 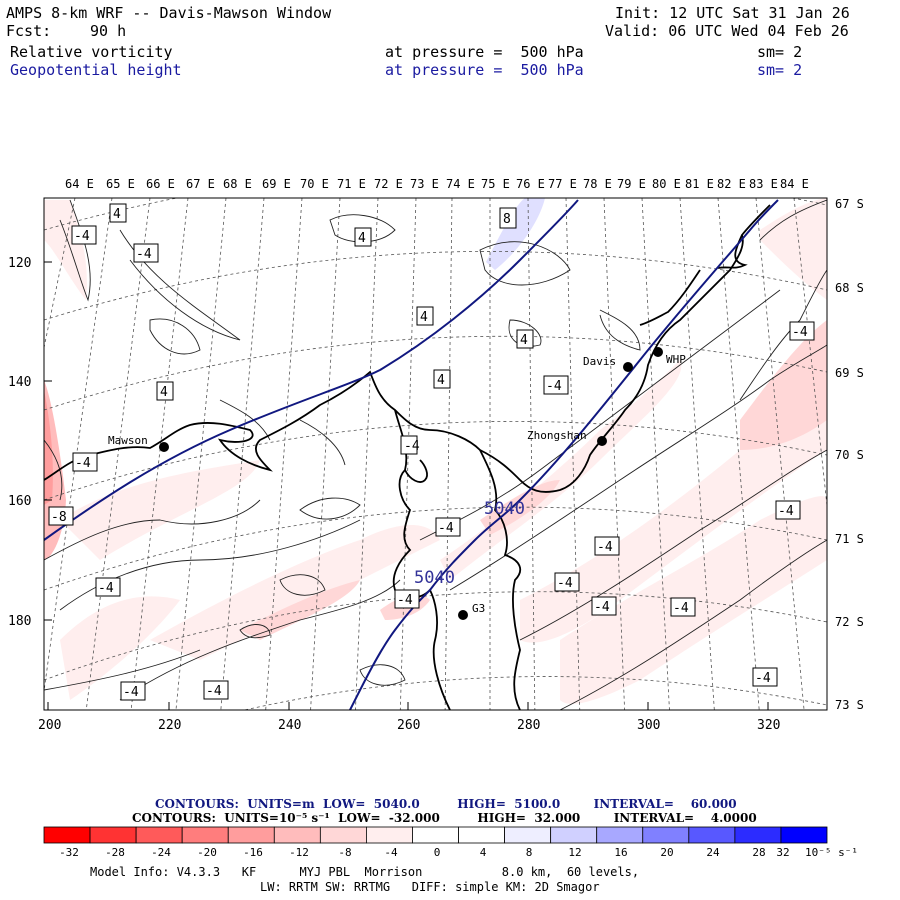 I want to click on bottom-tick-label: 280, so click(x=528, y=725).